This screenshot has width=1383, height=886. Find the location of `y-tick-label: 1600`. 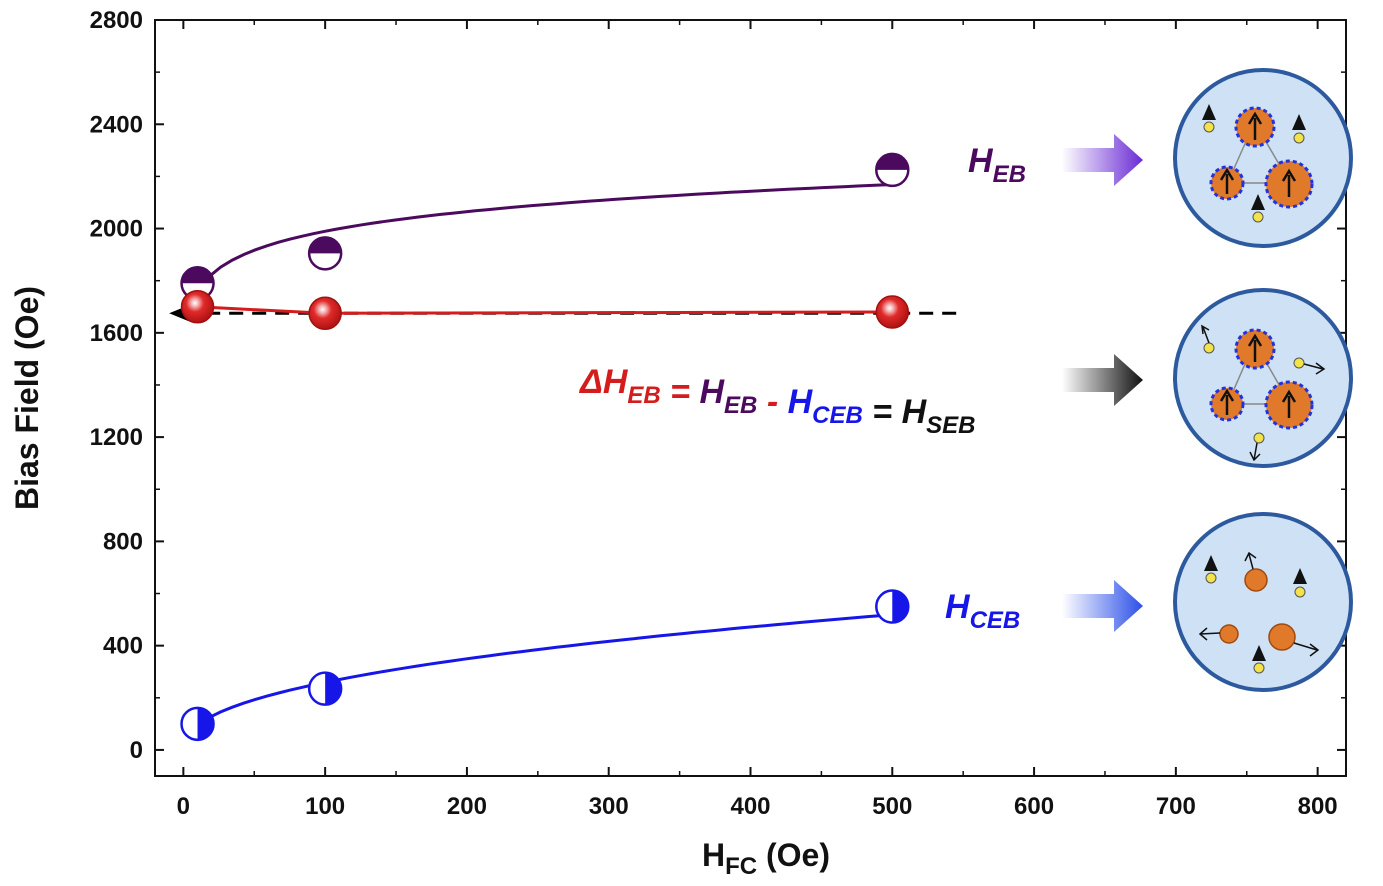

y-tick-label: 1600 is located at coordinates (116, 333).